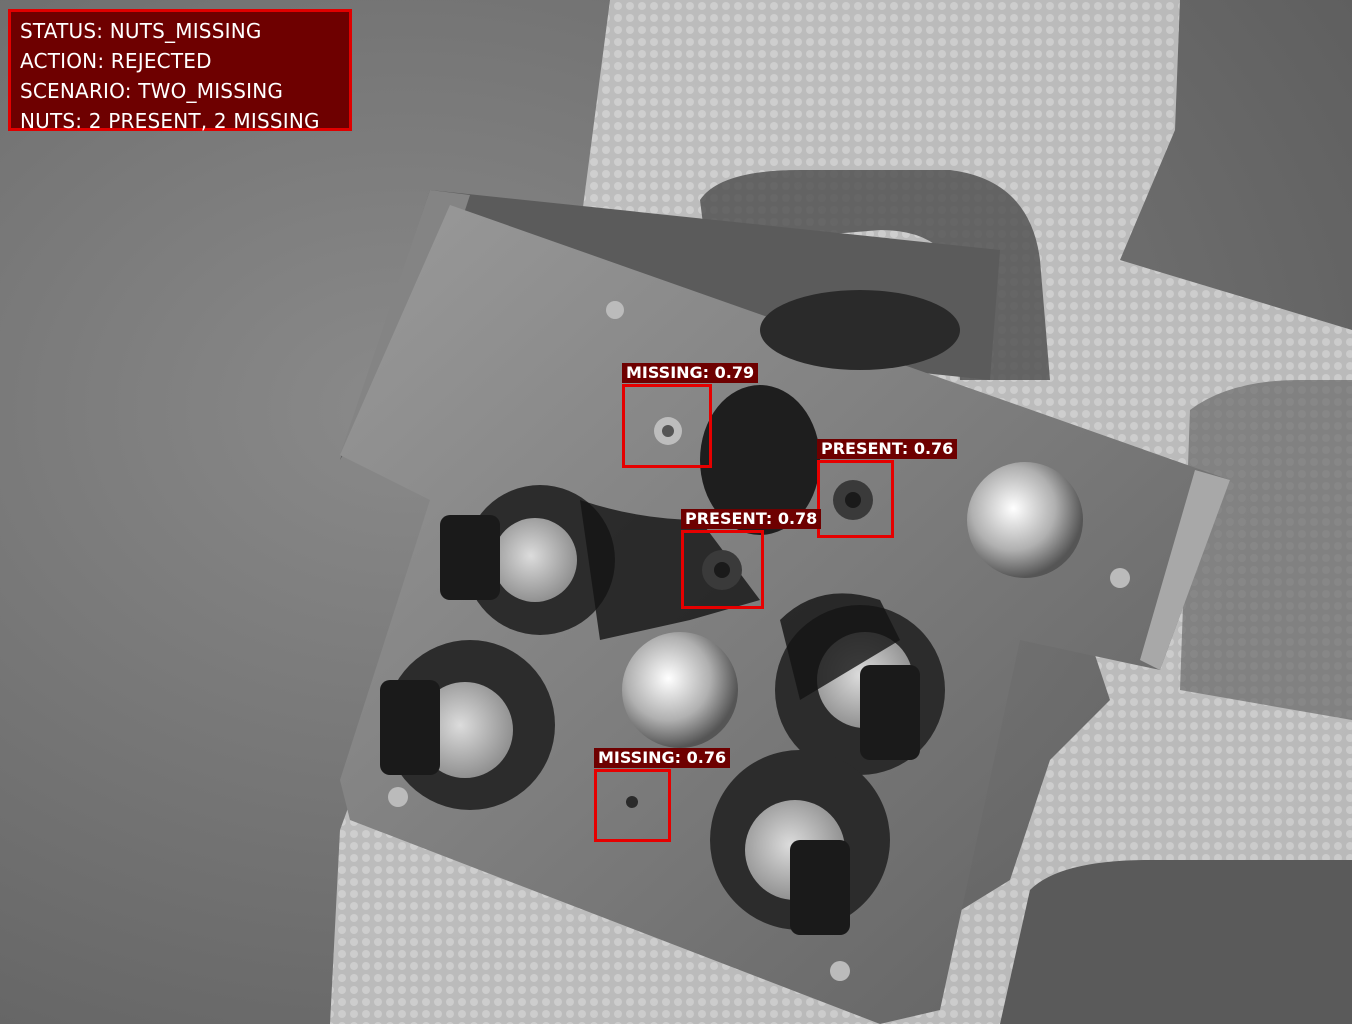 This screenshot has height=1024, width=1352. What do you see at coordinates (662, 758) in the screenshot?
I see `detection-label-missing: MISSING: 0.76` at bounding box center [662, 758].